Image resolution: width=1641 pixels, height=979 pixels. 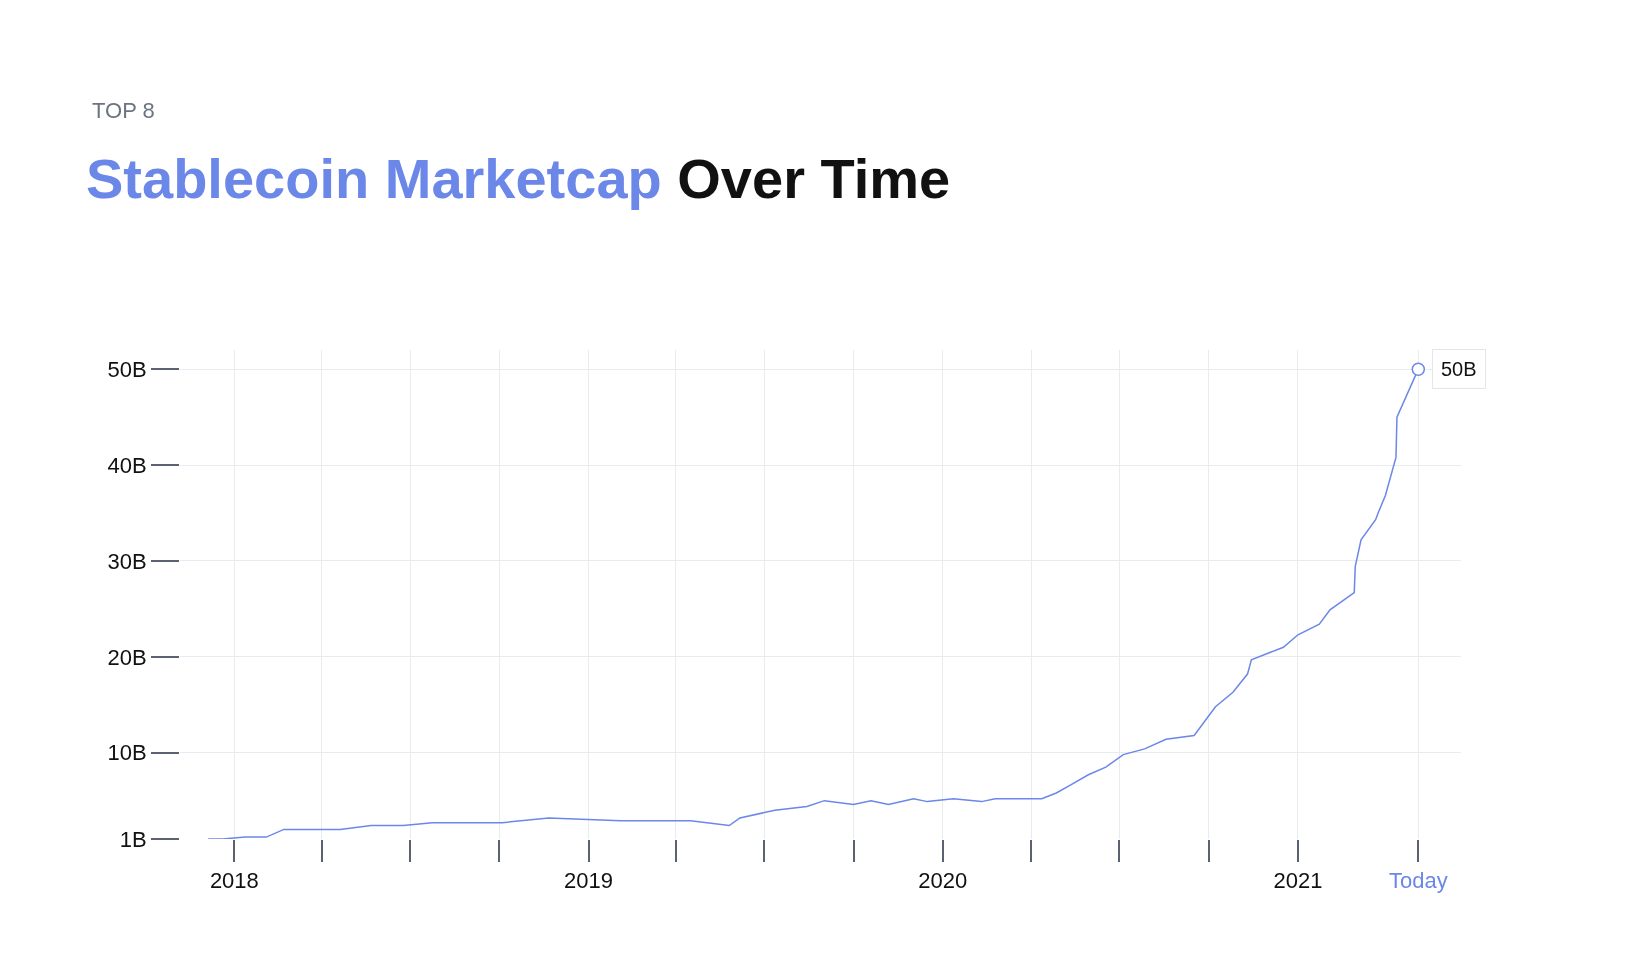 What do you see at coordinates (123, 110) in the screenshot?
I see `chart-subtitle: TOP 8` at bounding box center [123, 110].